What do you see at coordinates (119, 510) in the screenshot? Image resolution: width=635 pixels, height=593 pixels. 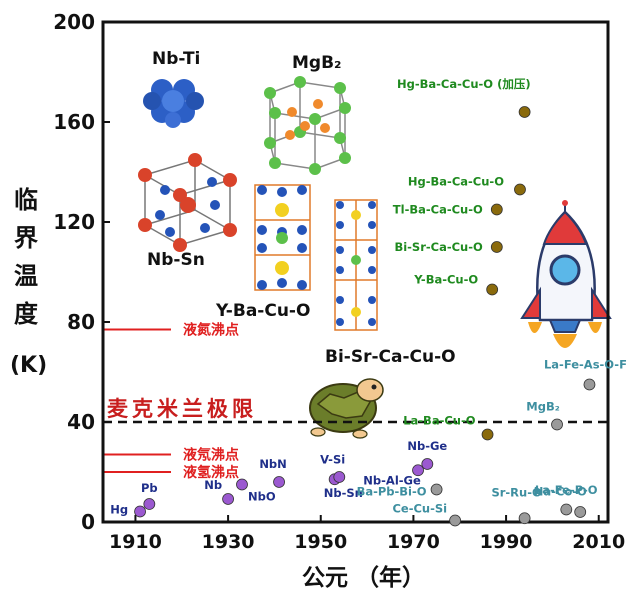 I see `point-label-hg: Hg` at bounding box center [119, 510].